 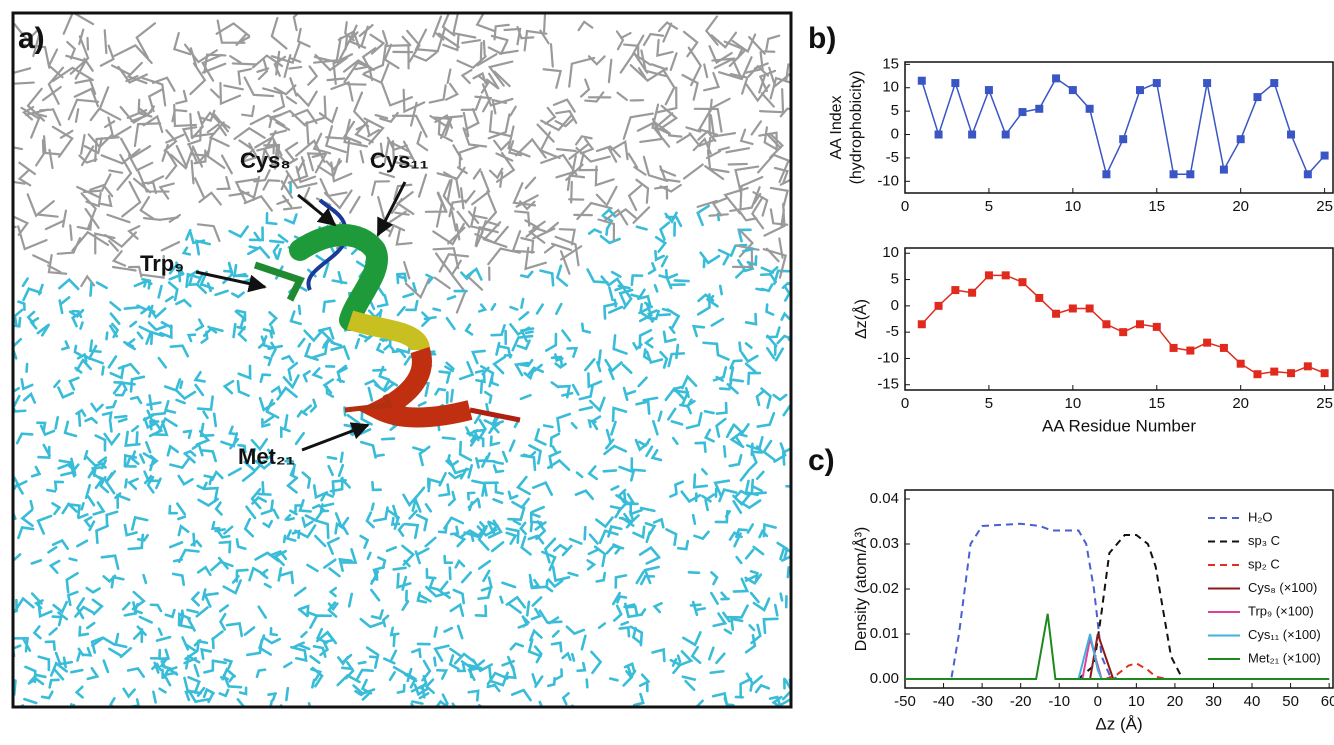 I want to click on legend-label: sp₂ C, so click(x=1264, y=563).